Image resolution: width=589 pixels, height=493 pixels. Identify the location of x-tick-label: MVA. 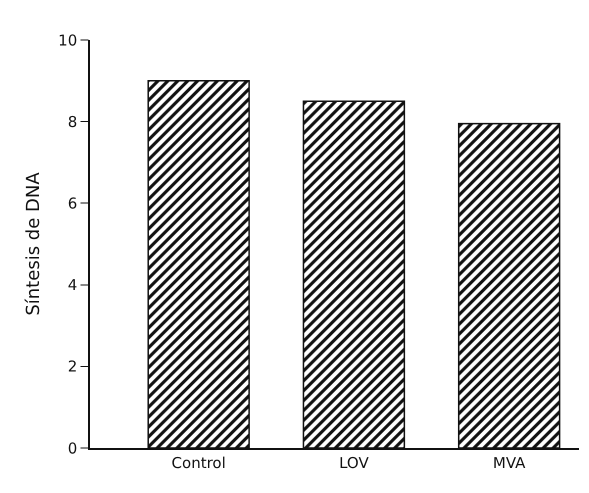
(509, 463).